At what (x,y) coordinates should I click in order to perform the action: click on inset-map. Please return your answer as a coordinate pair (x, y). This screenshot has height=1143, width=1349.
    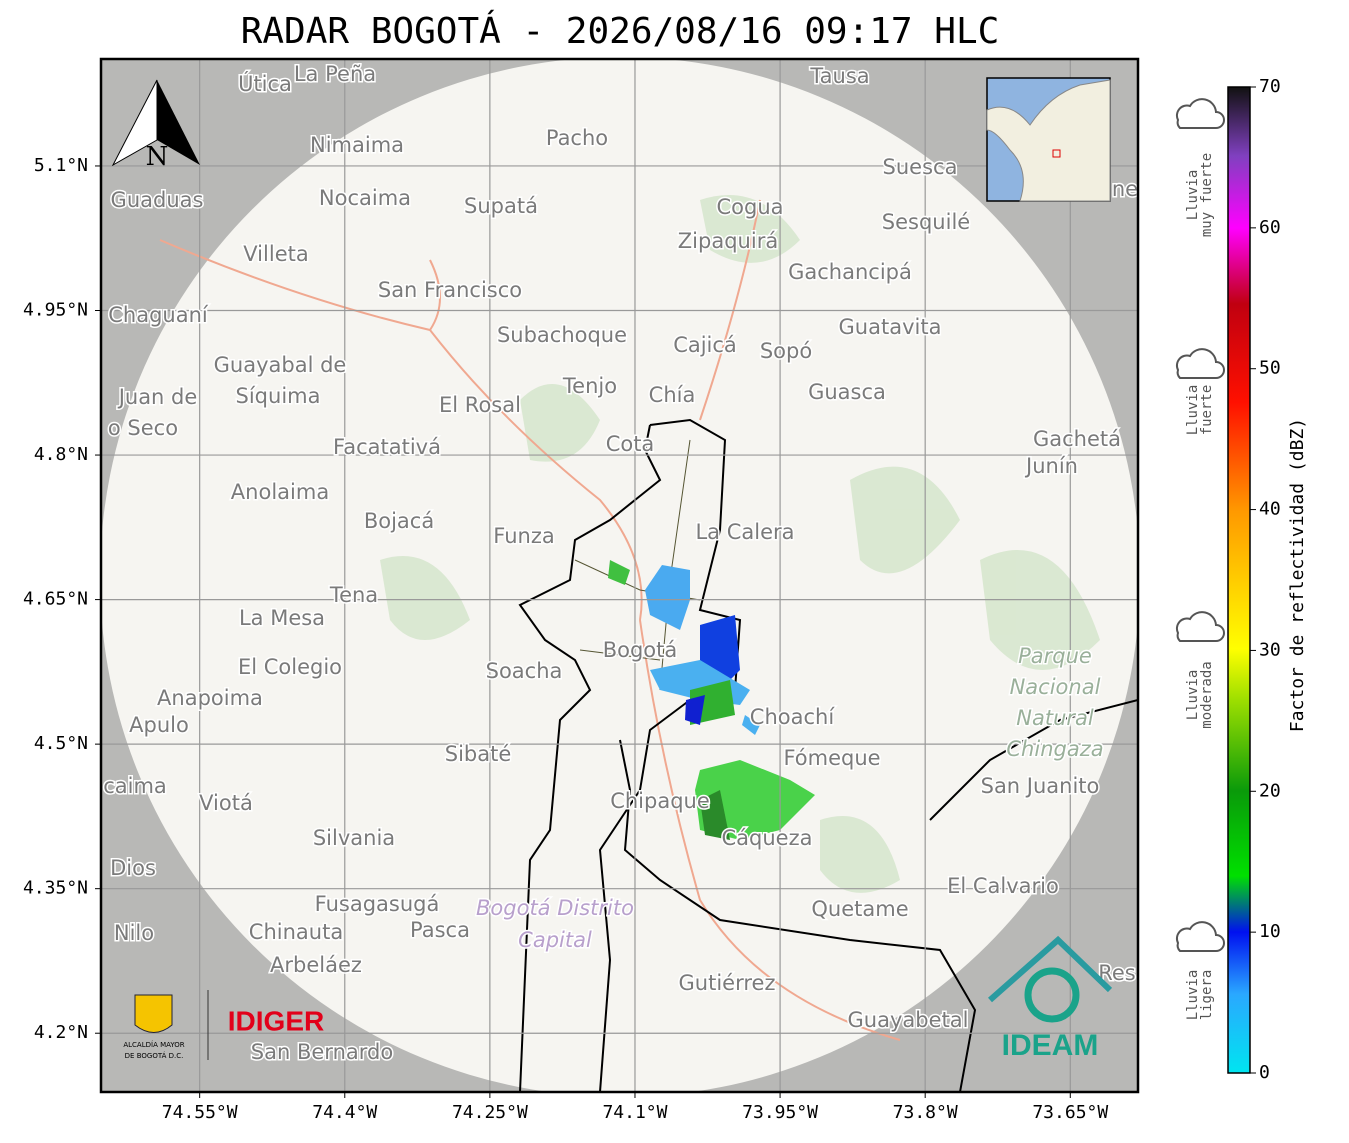
    Looking at the image, I should click on (1048, 139).